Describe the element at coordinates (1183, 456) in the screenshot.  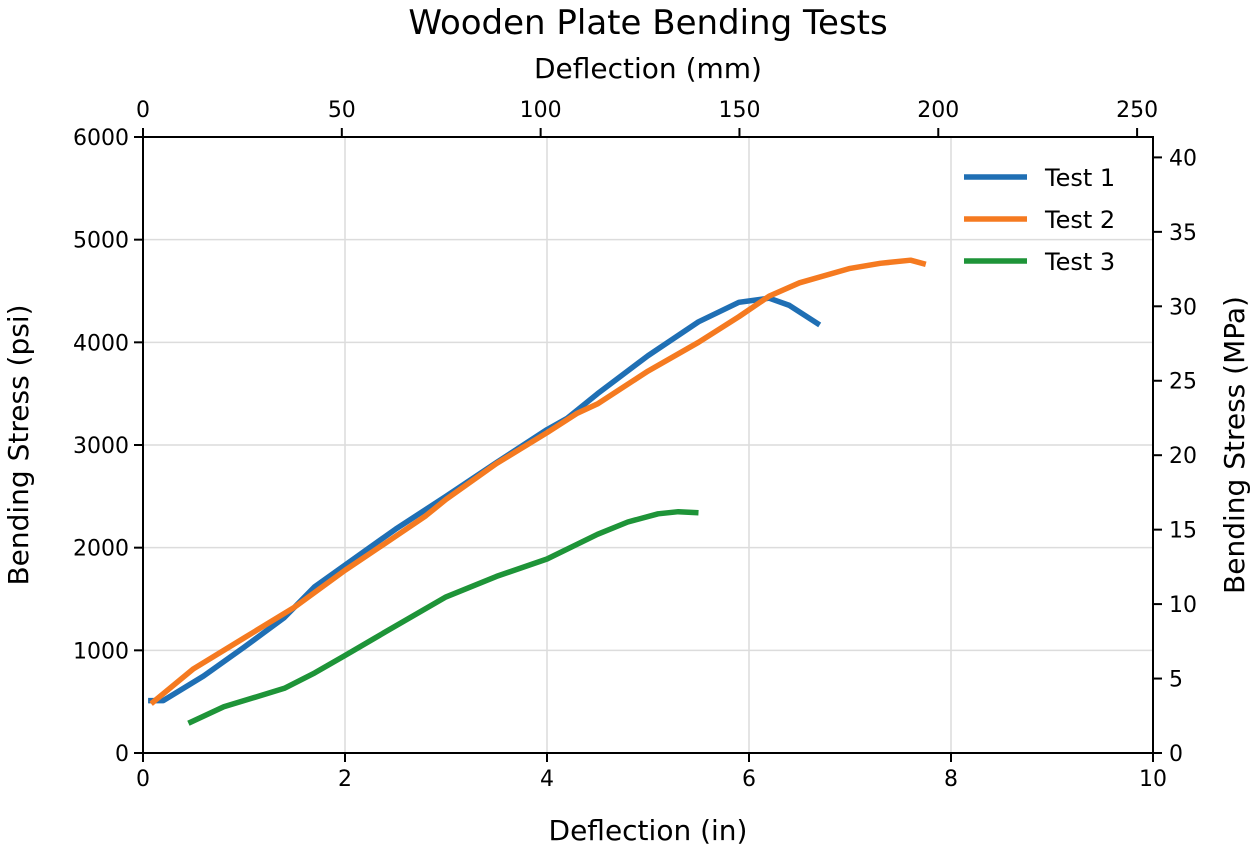
I see `y2-tick-label: 20` at that location.